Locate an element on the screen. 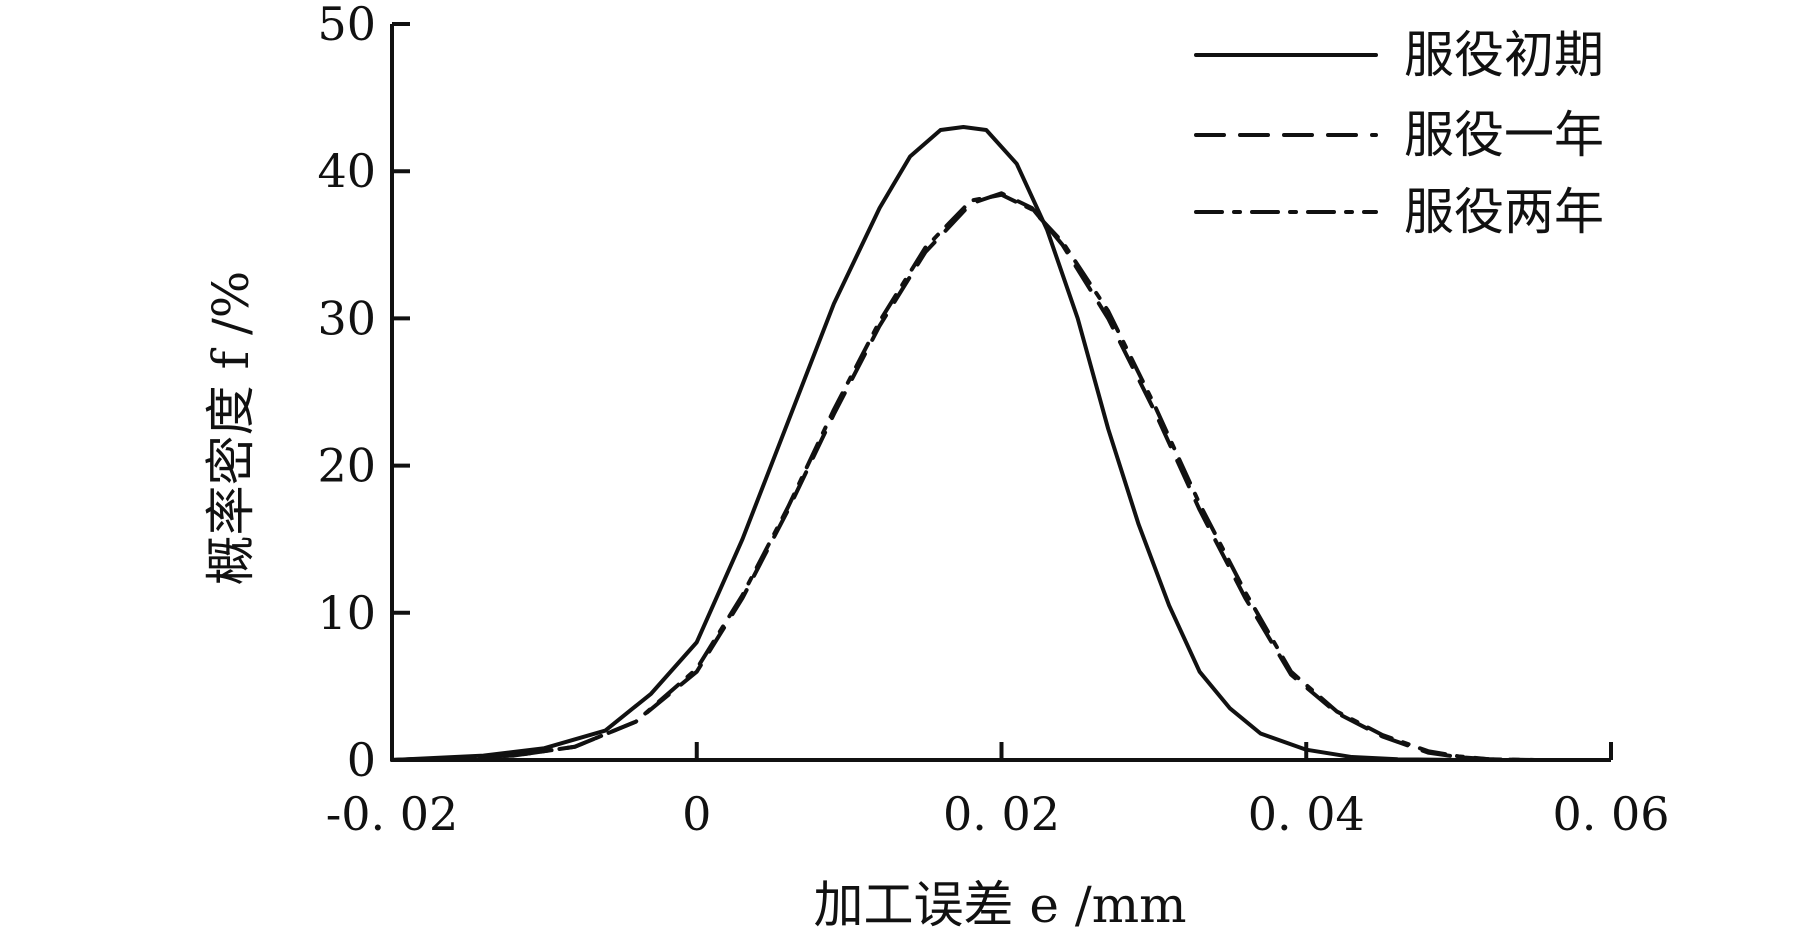  legend-label-2: 服役一年 is located at coordinates (1504, 135).